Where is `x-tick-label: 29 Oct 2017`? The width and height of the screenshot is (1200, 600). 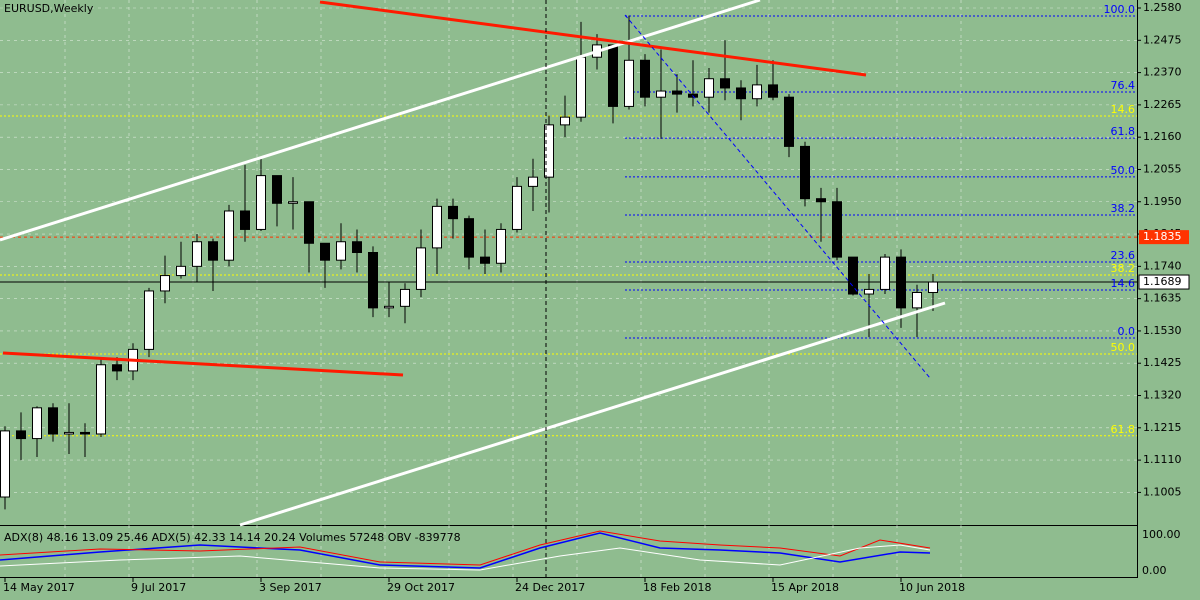 x-tick-label: 29 Oct 2017 is located at coordinates (421, 587).